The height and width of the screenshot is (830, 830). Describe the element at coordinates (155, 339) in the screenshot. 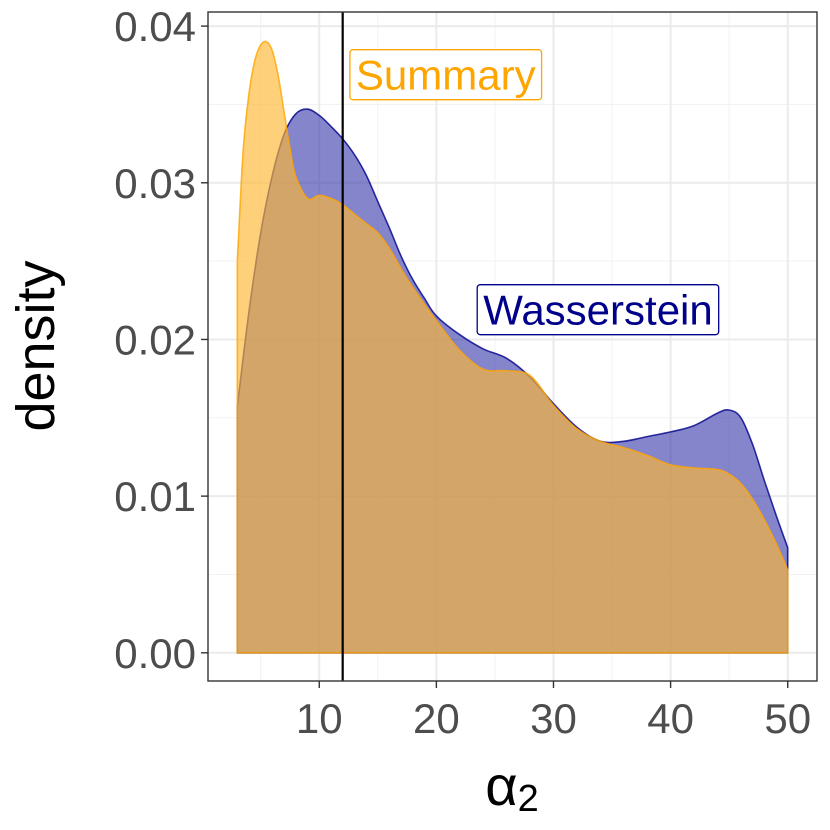

I see `y-tick-label: 0.02` at that location.